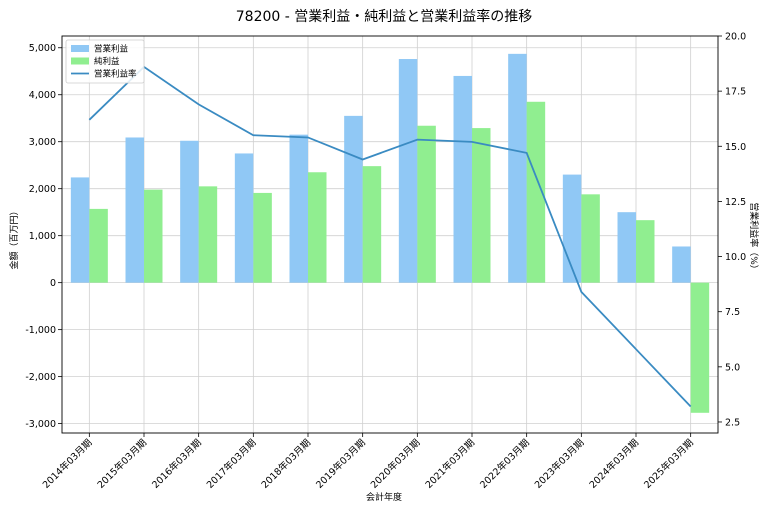 The image size is (768, 512). What do you see at coordinates (231, 464) in the screenshot?
I see `x-tick-label: 2017年03月期` at bounding box center [231, 464].